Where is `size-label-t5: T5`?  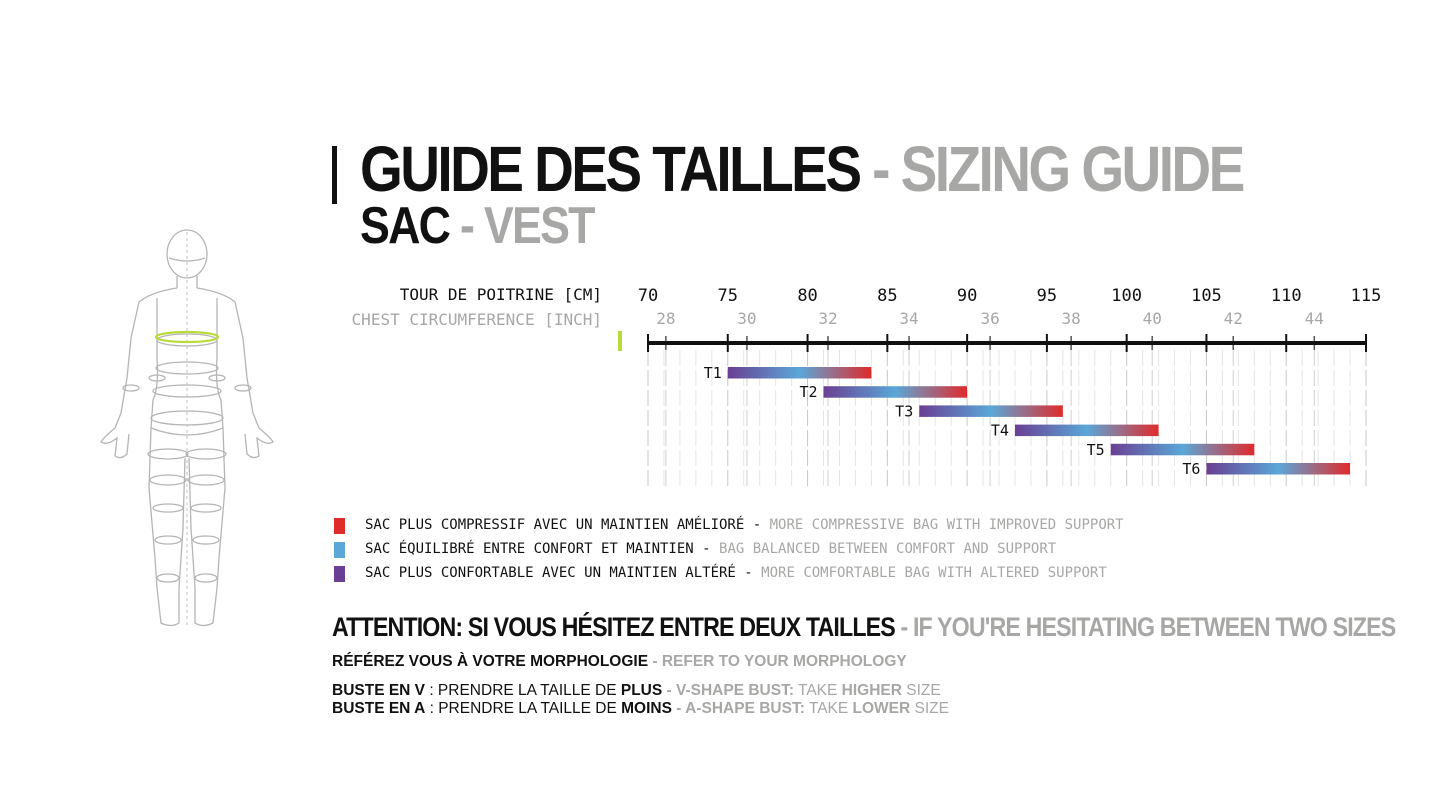 size-label-t5: T5 is located at coordinates (1096, 450).